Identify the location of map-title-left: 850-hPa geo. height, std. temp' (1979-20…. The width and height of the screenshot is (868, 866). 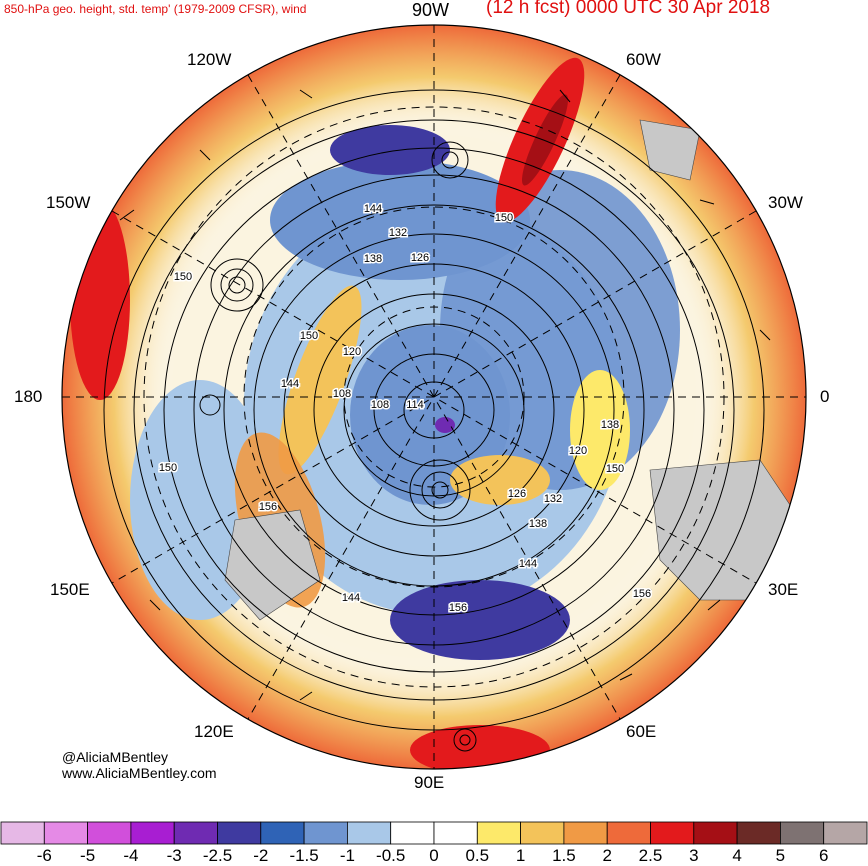
(155, 9).